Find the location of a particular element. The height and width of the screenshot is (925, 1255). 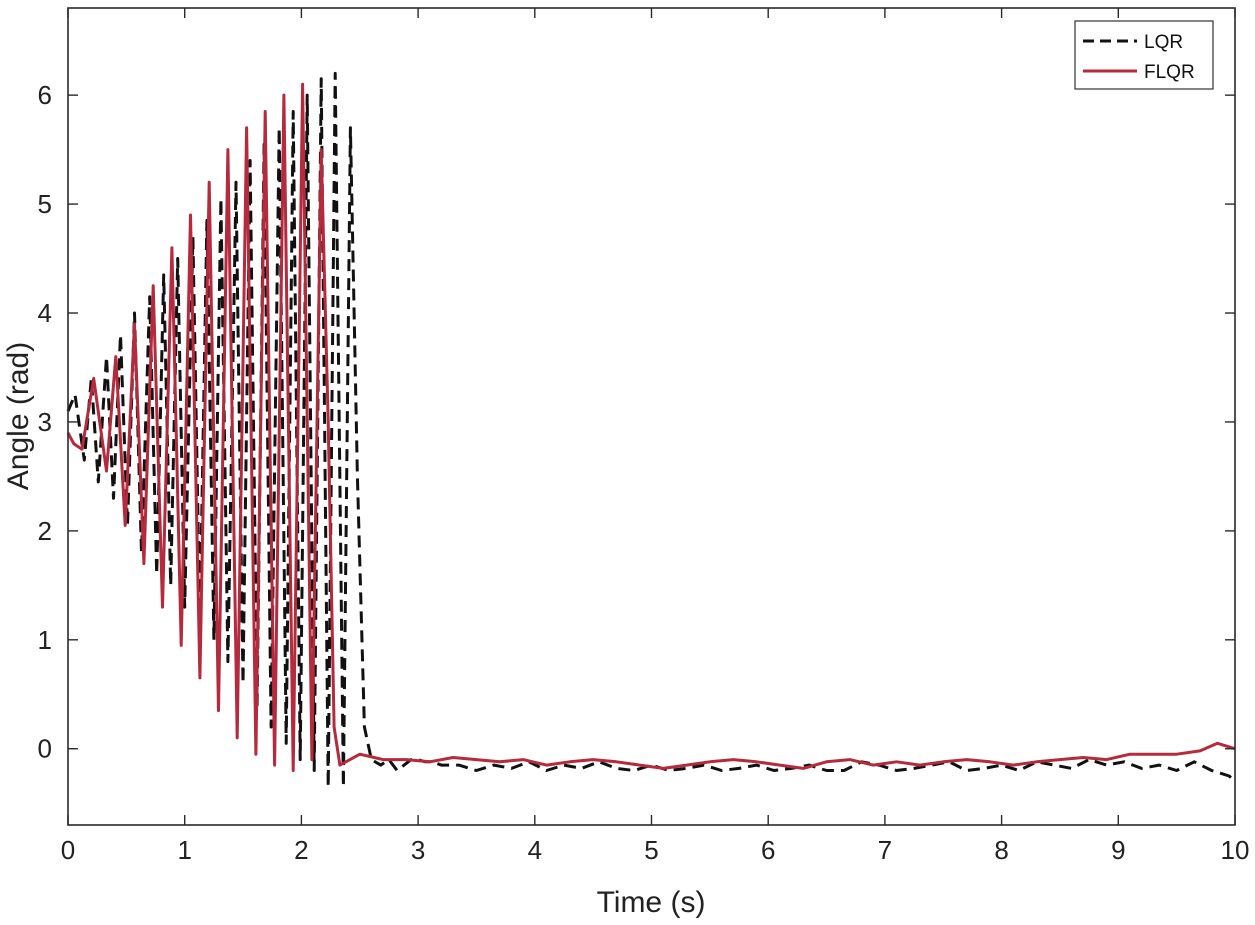

y-tick-label-2: 2 is located at coordinates (45, 531).